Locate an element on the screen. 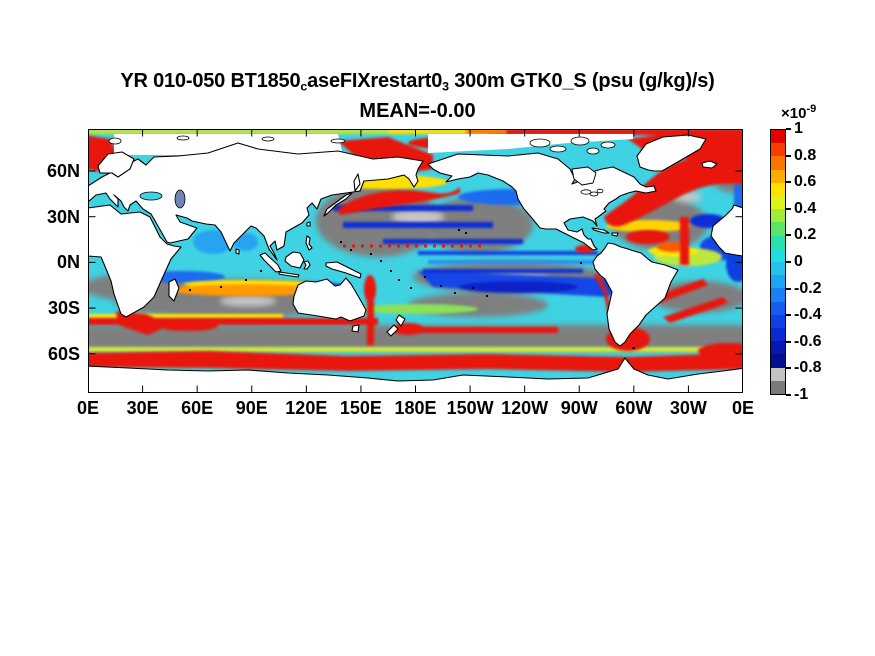 The width and height of the screenshot is (875, 656). x-tick-label: 90E is located at coordinates (251, 408).